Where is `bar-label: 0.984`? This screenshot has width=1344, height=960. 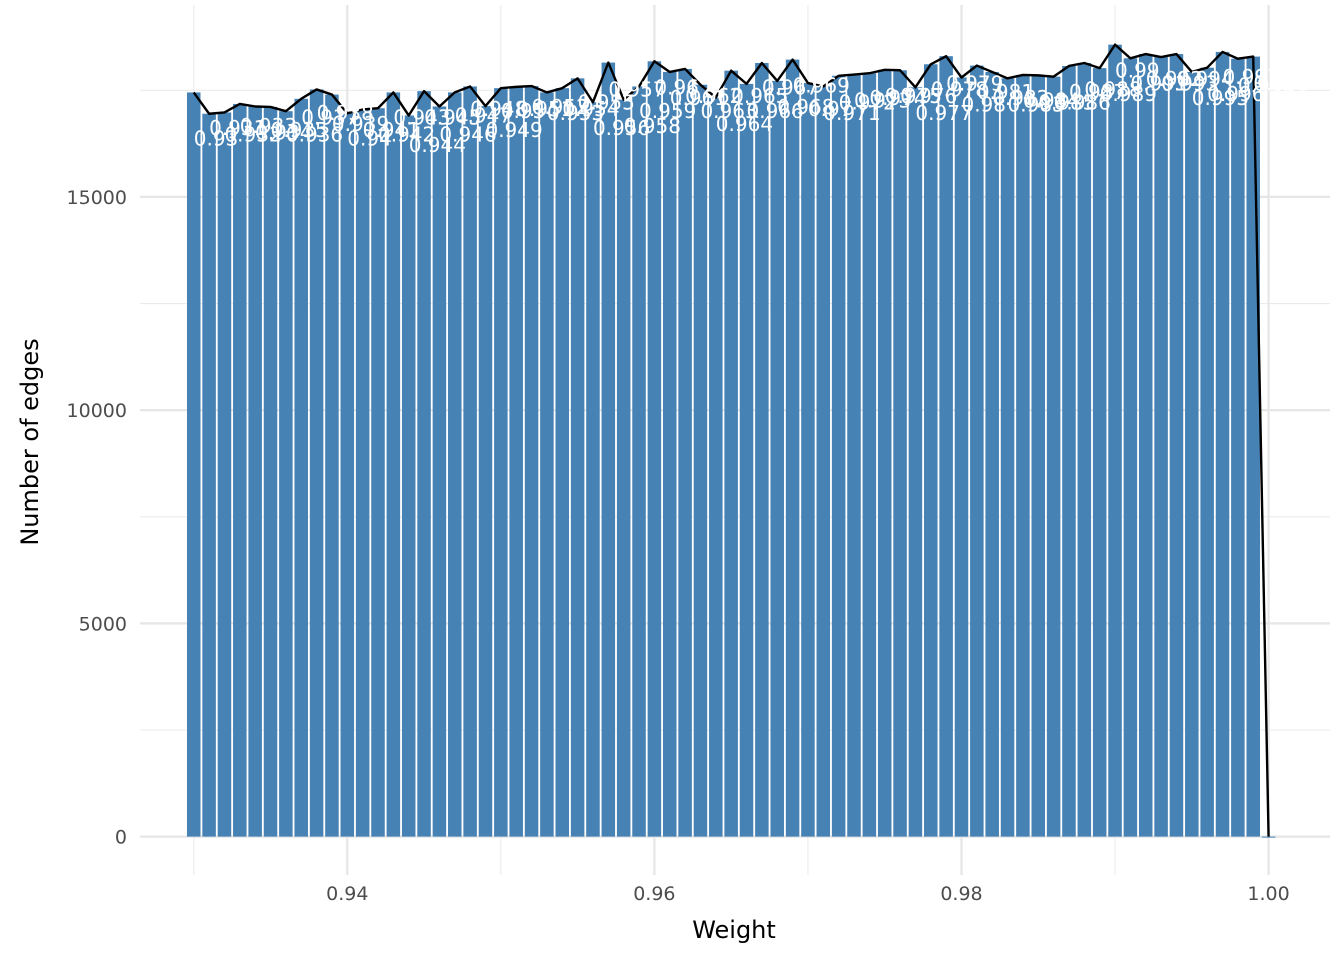
bar-label: 0.984 is located at coordinates (1051, 100).